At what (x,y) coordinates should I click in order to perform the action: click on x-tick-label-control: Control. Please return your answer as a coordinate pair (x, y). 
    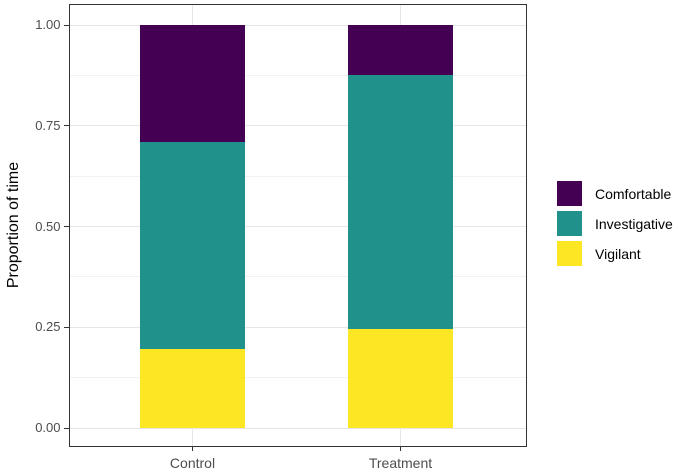
    Looking at the image, I should click on (192, 462).